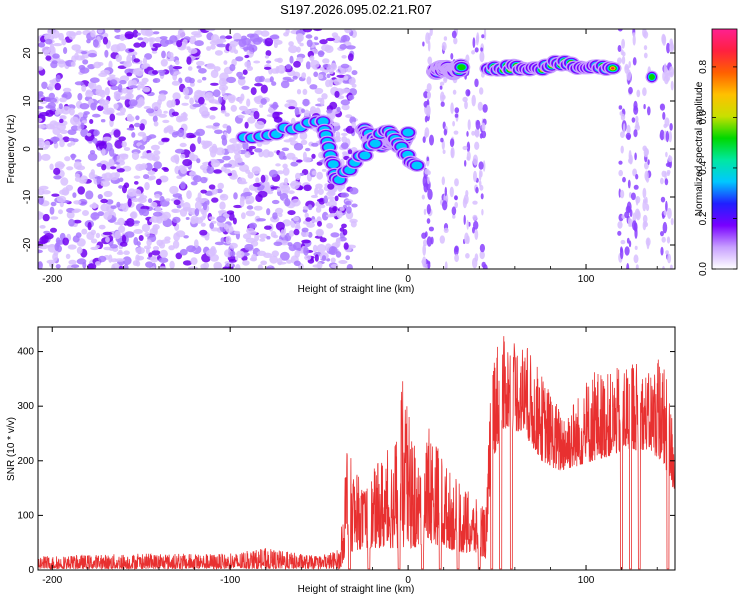 The image size is (750, 605). What do you see at coordinates (356, 289) in the screenshot?
I see `spectrogram-x-axis-label: Height of straight line (km)` at bounding box center [356, 289].